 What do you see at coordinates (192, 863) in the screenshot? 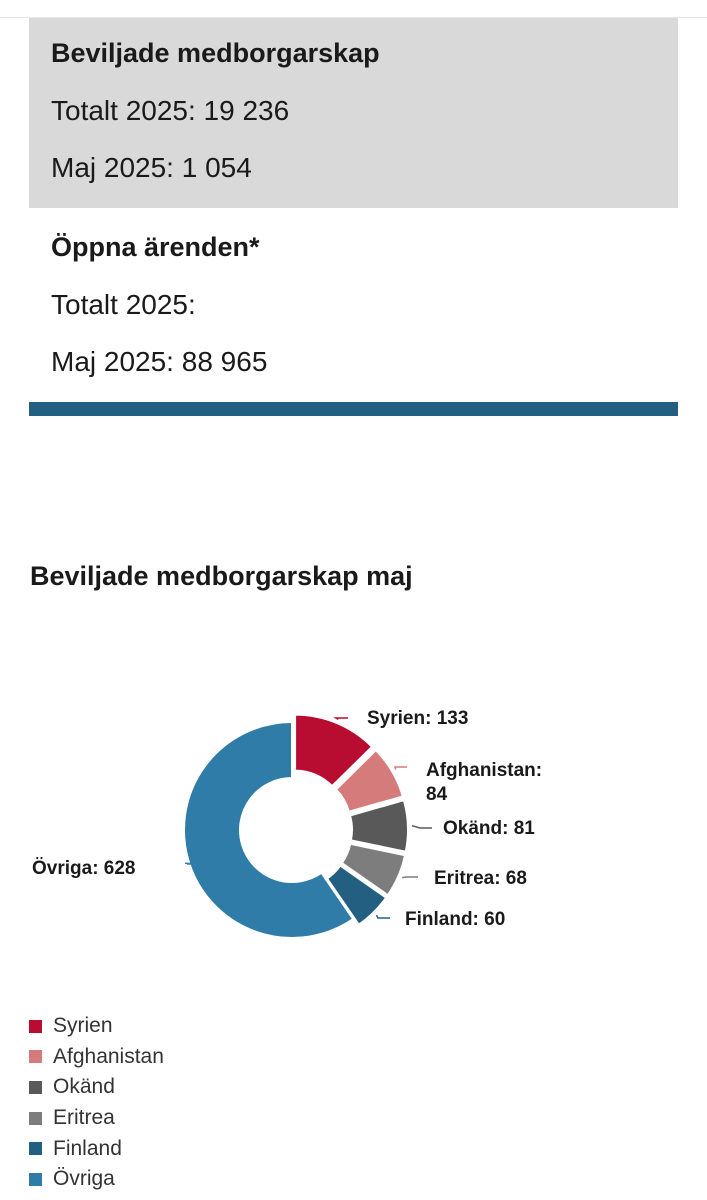
I see `connector-ovriga` at bounding box center [192, 863].